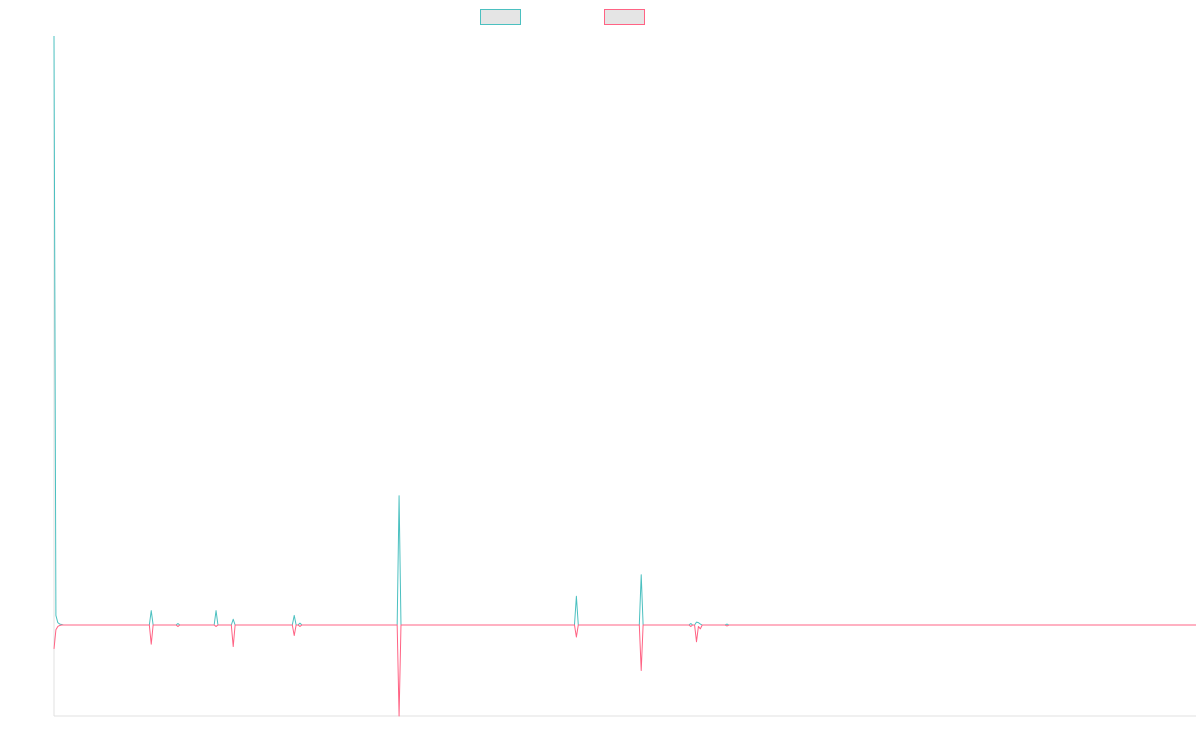  Describe the element at coordinates (600, 18) in the screenshot. I see `legend` at that location.